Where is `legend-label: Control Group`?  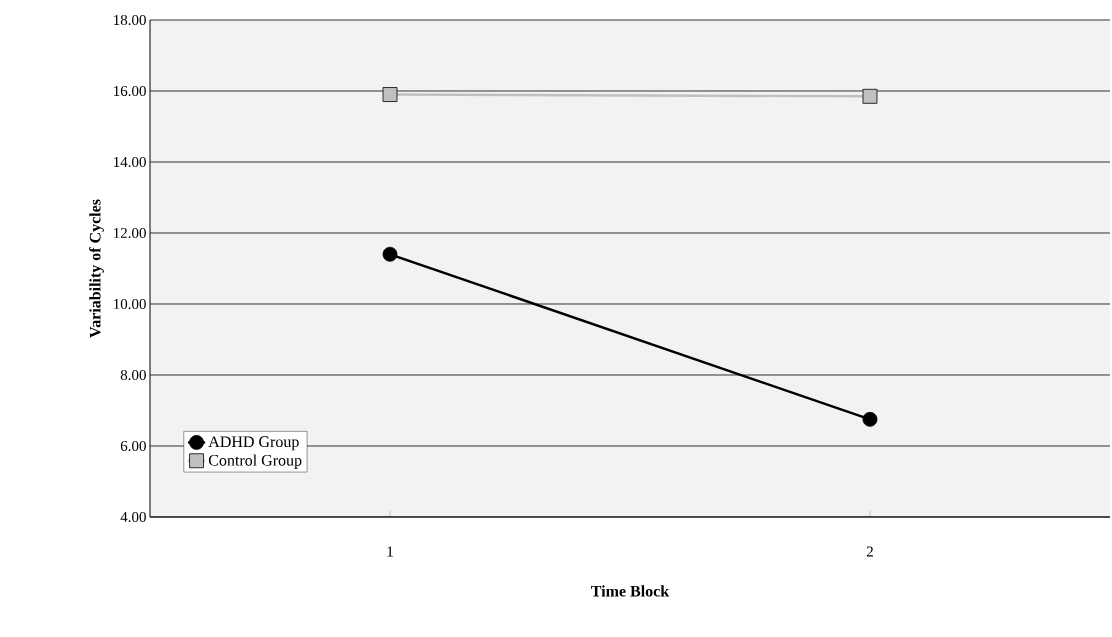
legend-label: Control Group is located at coordinates (255, 461).